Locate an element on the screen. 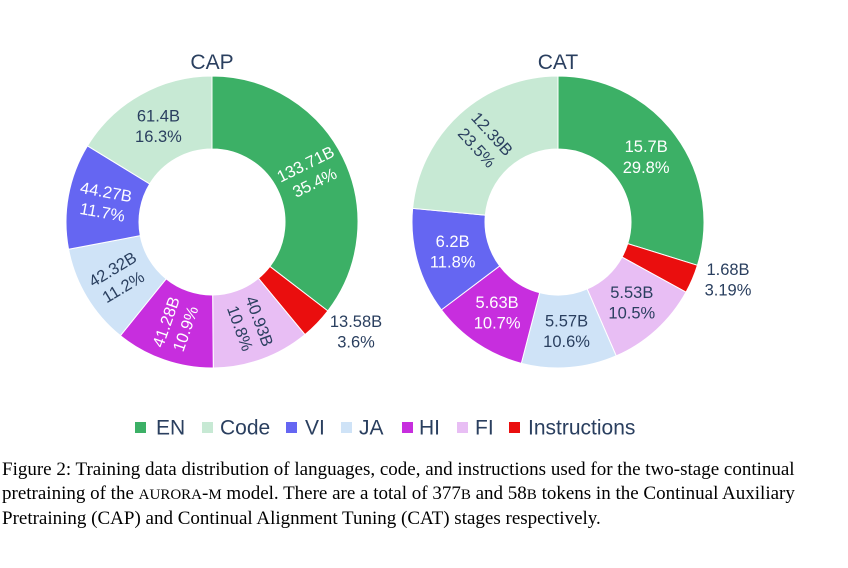 This screenshot has width=848, height=568. legend-item-vi: VI is located at coordinates (305, 428).